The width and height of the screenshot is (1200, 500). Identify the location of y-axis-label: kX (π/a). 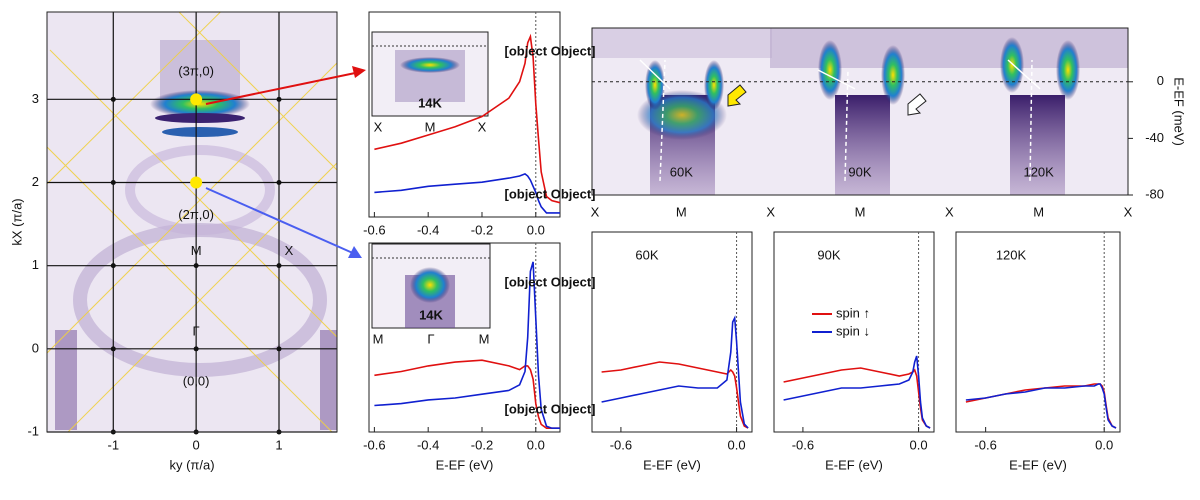
(16, 221).